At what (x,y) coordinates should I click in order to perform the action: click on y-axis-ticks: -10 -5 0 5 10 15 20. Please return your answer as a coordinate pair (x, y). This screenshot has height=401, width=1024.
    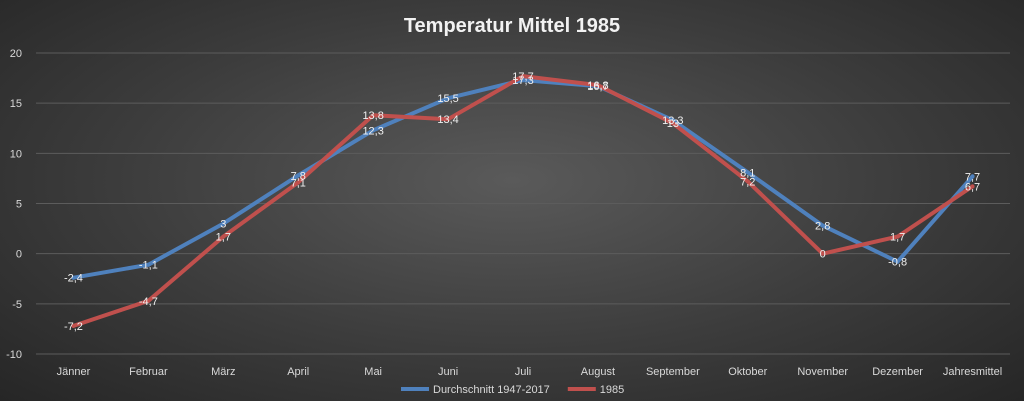
    Looking at the image, I should click on (14, 204).